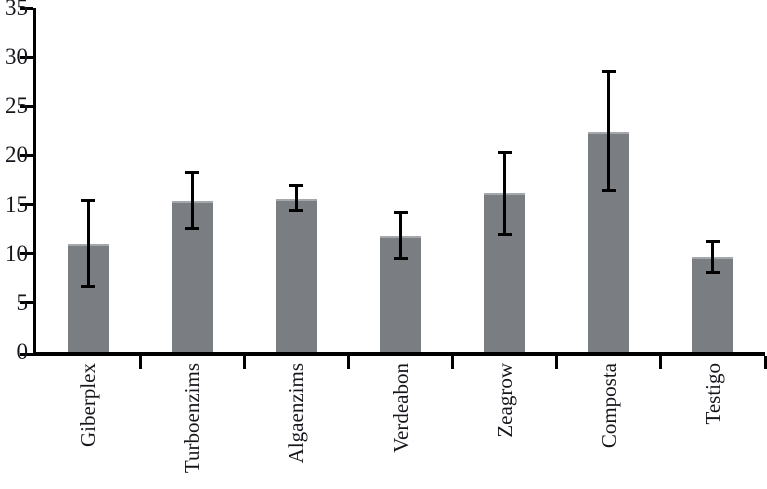 The image size is (767, 489). What do you see at coordinates (504, 400) in the screenshot?
I see `x-axis-category-label: Zeagrow` at bounding box center [504, 400].